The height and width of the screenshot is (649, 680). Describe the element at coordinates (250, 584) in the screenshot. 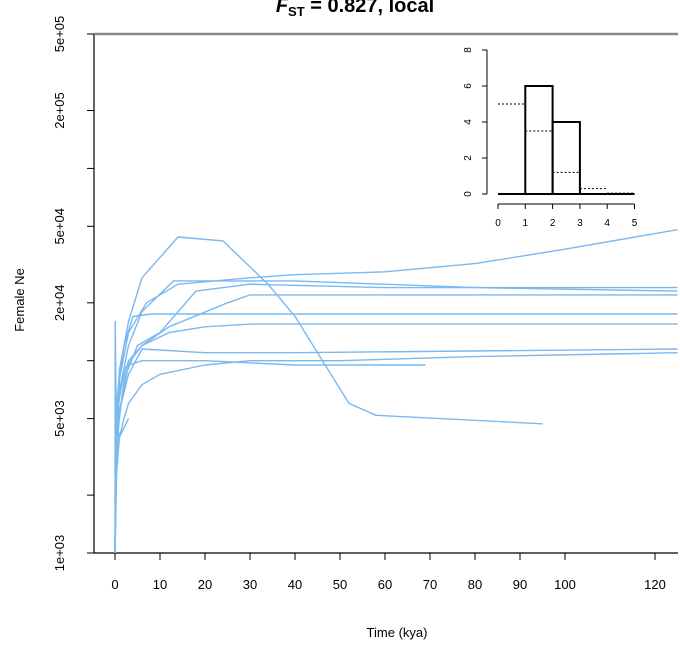

I see `x-tick-label: 30` at that location.